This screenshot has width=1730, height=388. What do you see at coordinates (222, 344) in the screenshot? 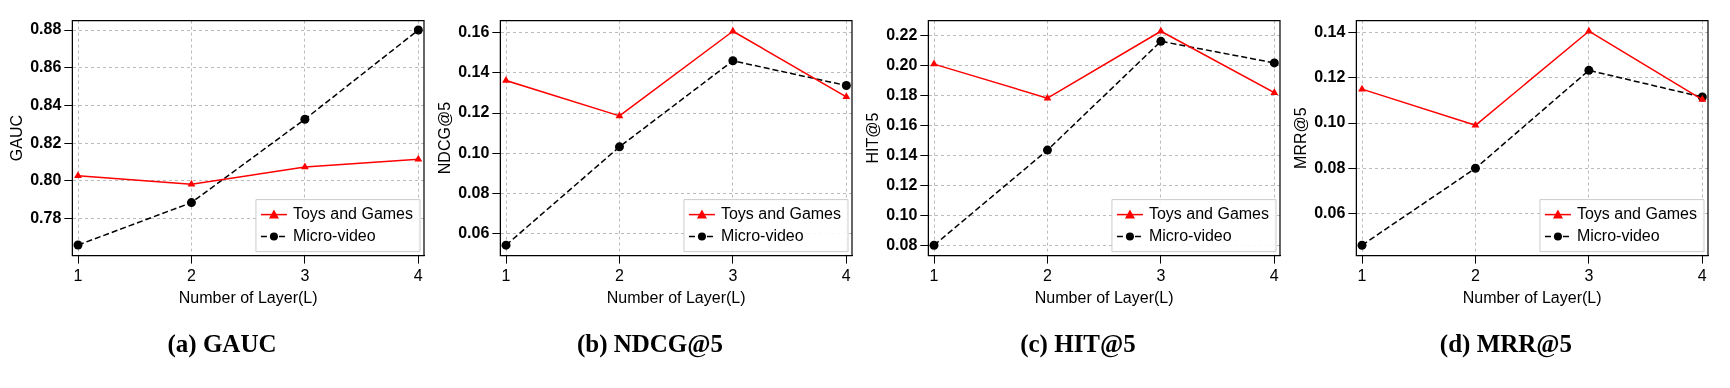
I see `text: (a) GAUC` at bounding box center [222, 344].